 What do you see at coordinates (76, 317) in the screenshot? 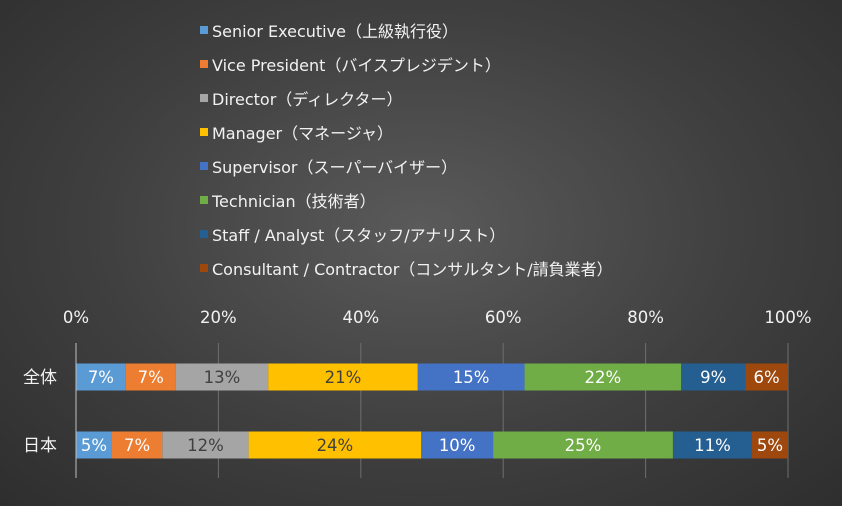
I see `x-tick-label: 0%` at bounding box center [76, 317].